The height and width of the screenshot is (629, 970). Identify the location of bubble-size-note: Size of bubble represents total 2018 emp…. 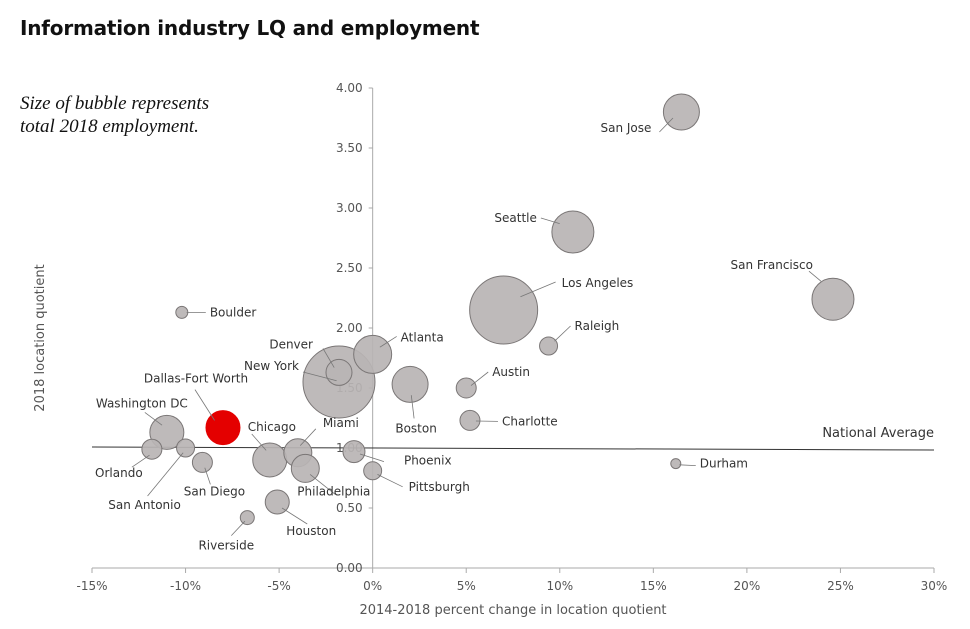
(115, 115).